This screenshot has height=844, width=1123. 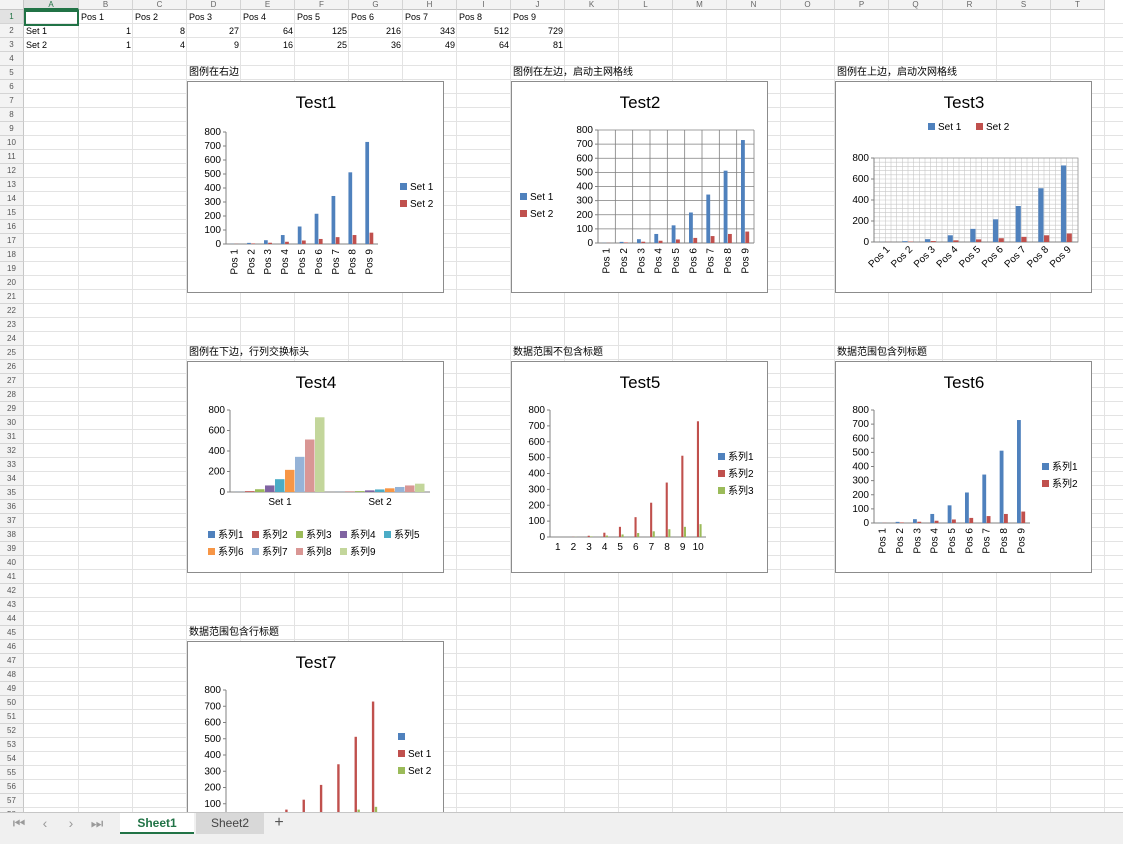 What do you see at coordinates (315, 726) in the screenshot?
I see `chart-test7: Test7 100 200 300 400 500 600 700 800 Set 1 Set 2` at bounding box center [315, 726].